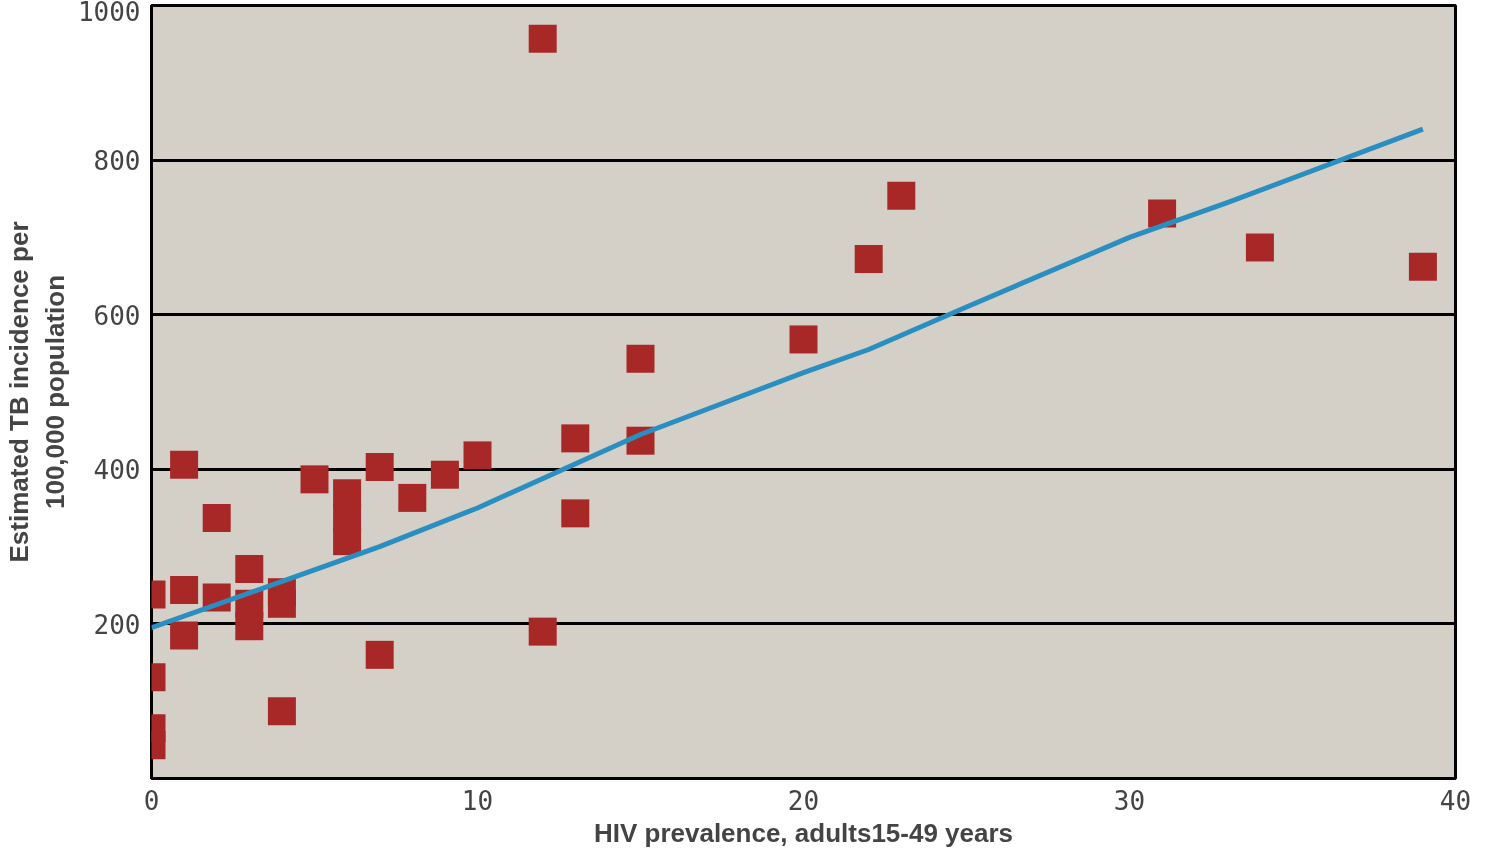 This screenshot has width=1505, height=859. Describe the element at coordinates (117, 161) in the screenshot. I see `y-tick-label: 800` at that location.